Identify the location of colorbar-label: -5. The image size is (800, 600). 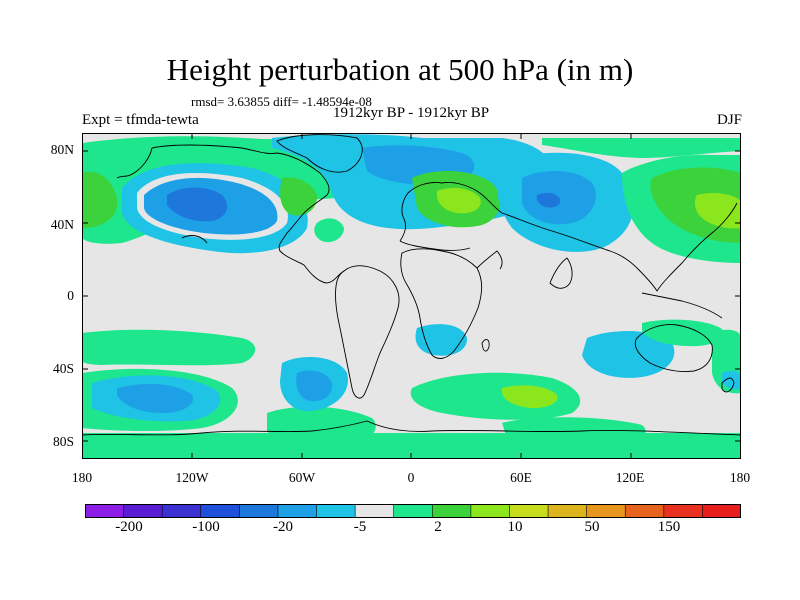
(360, 527).